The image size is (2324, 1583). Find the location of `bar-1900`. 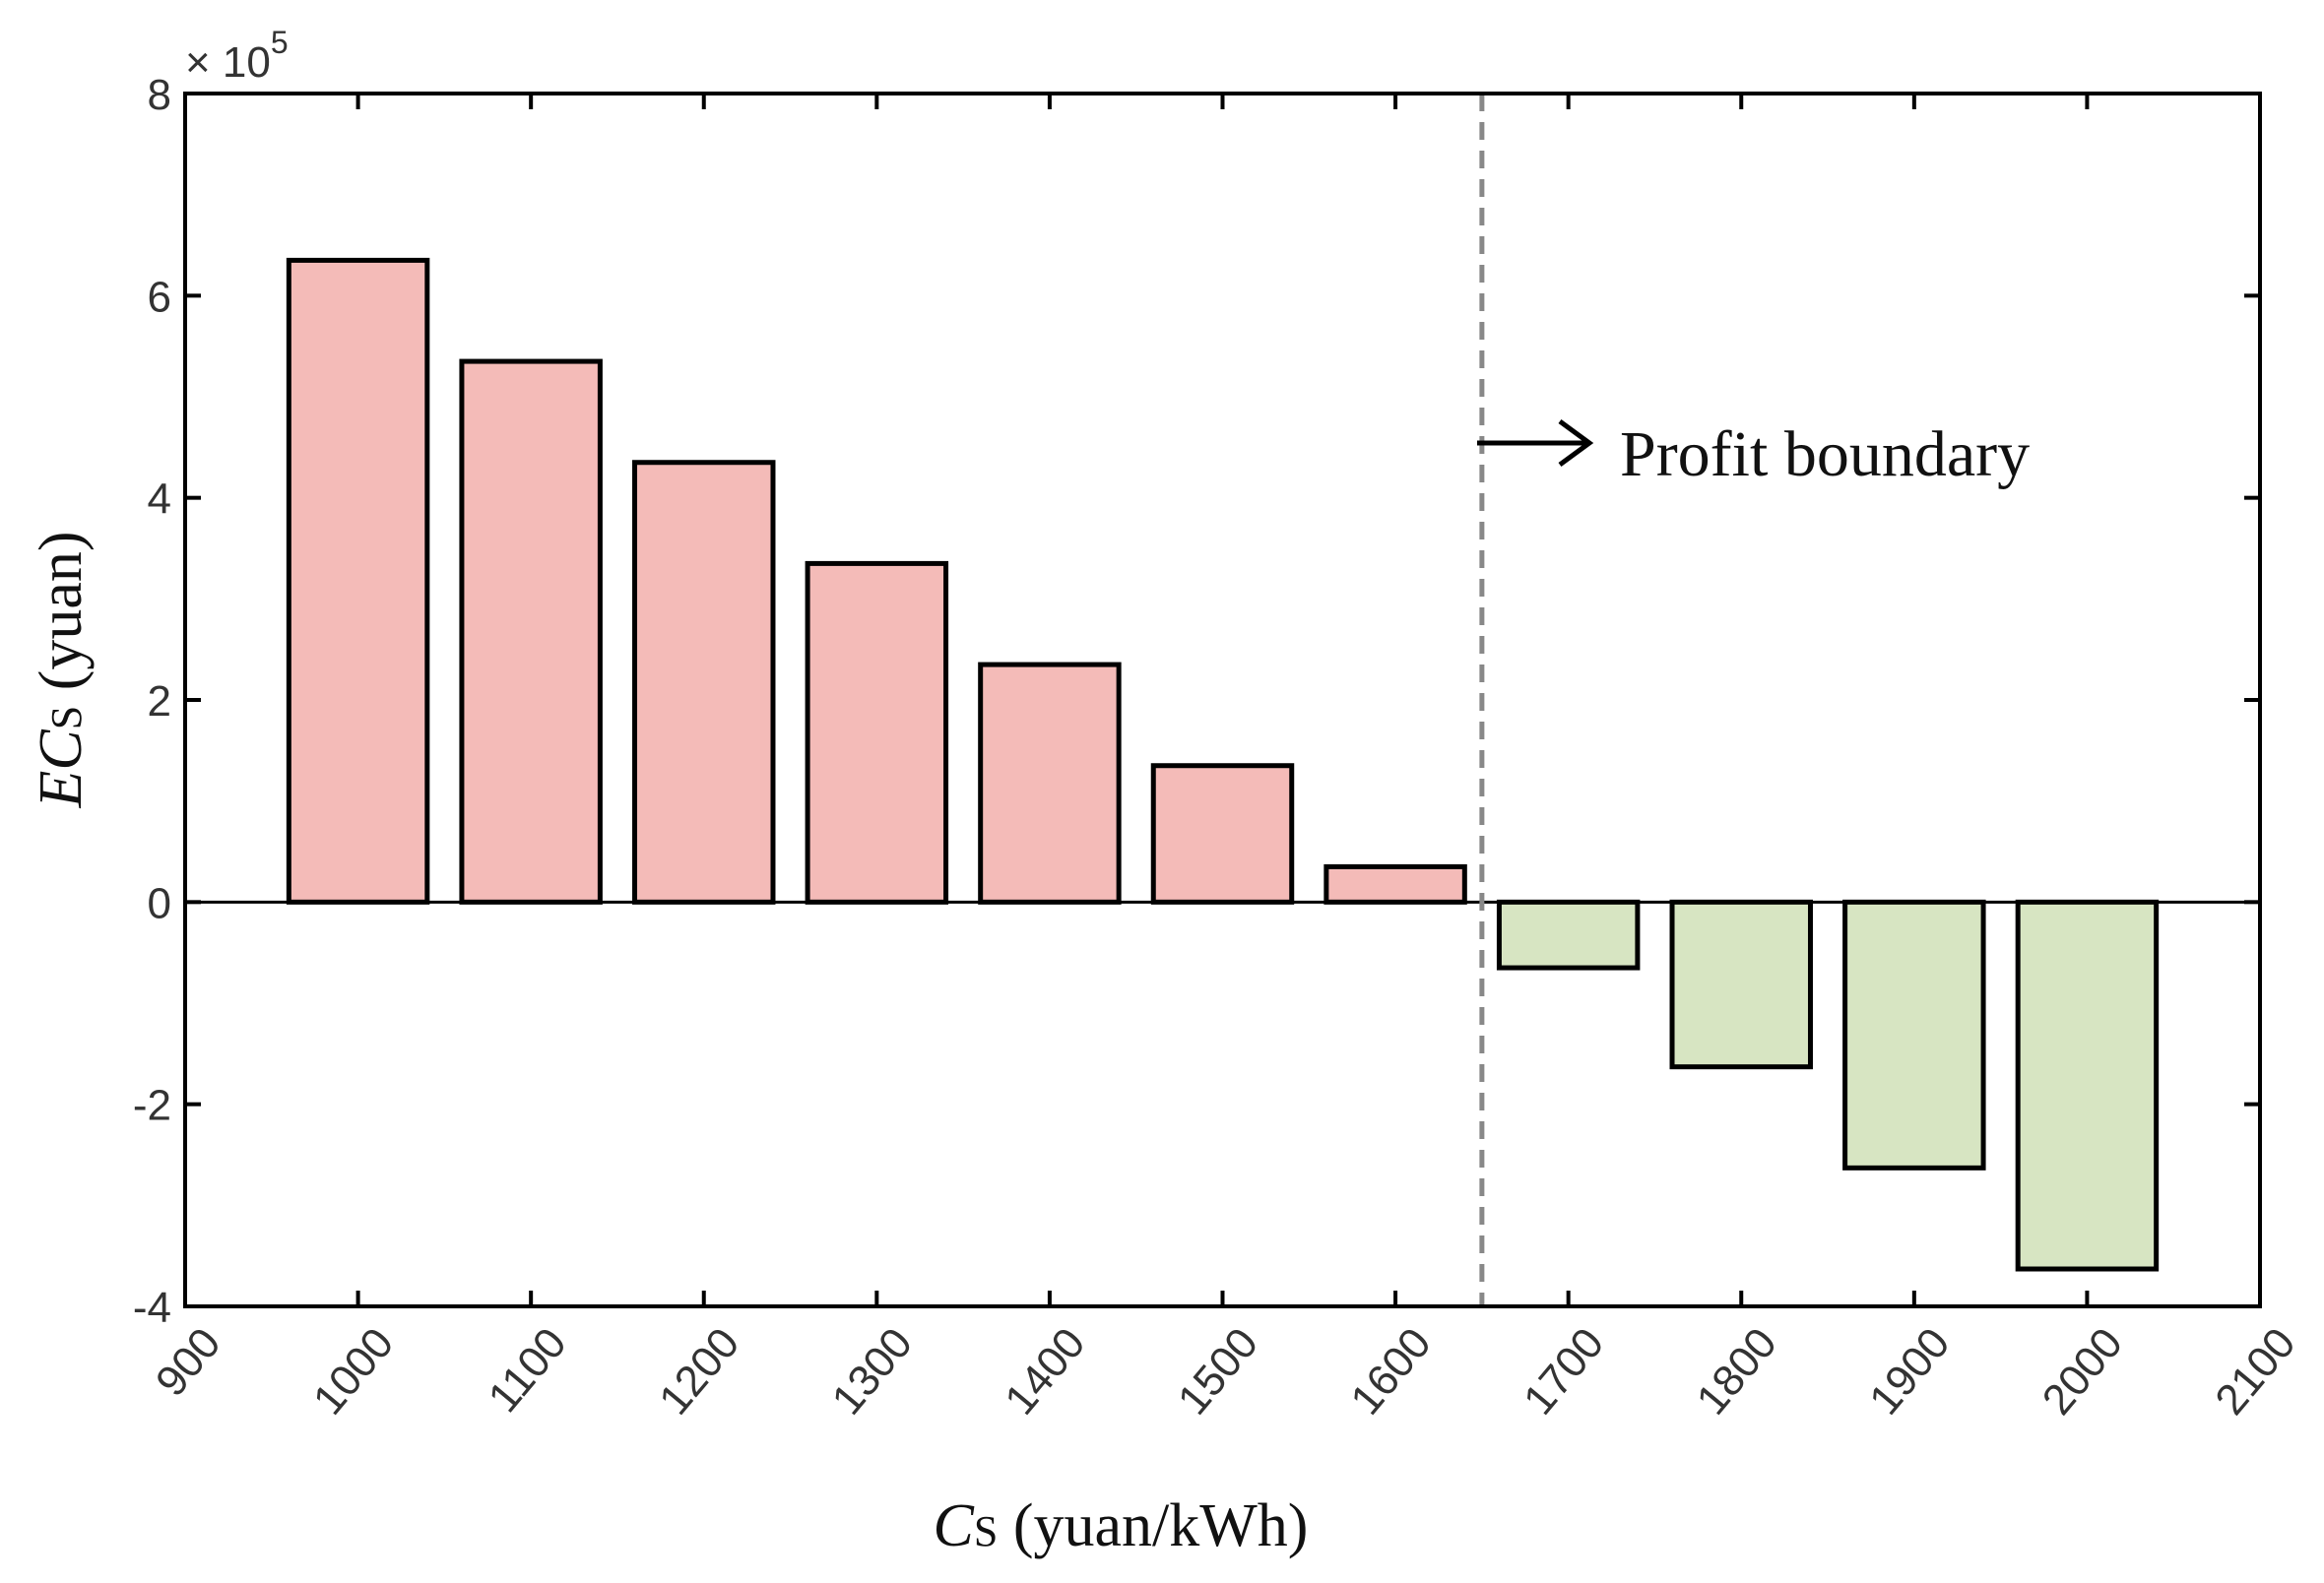

bar-1900 is located at coordinates (1914, 1035).